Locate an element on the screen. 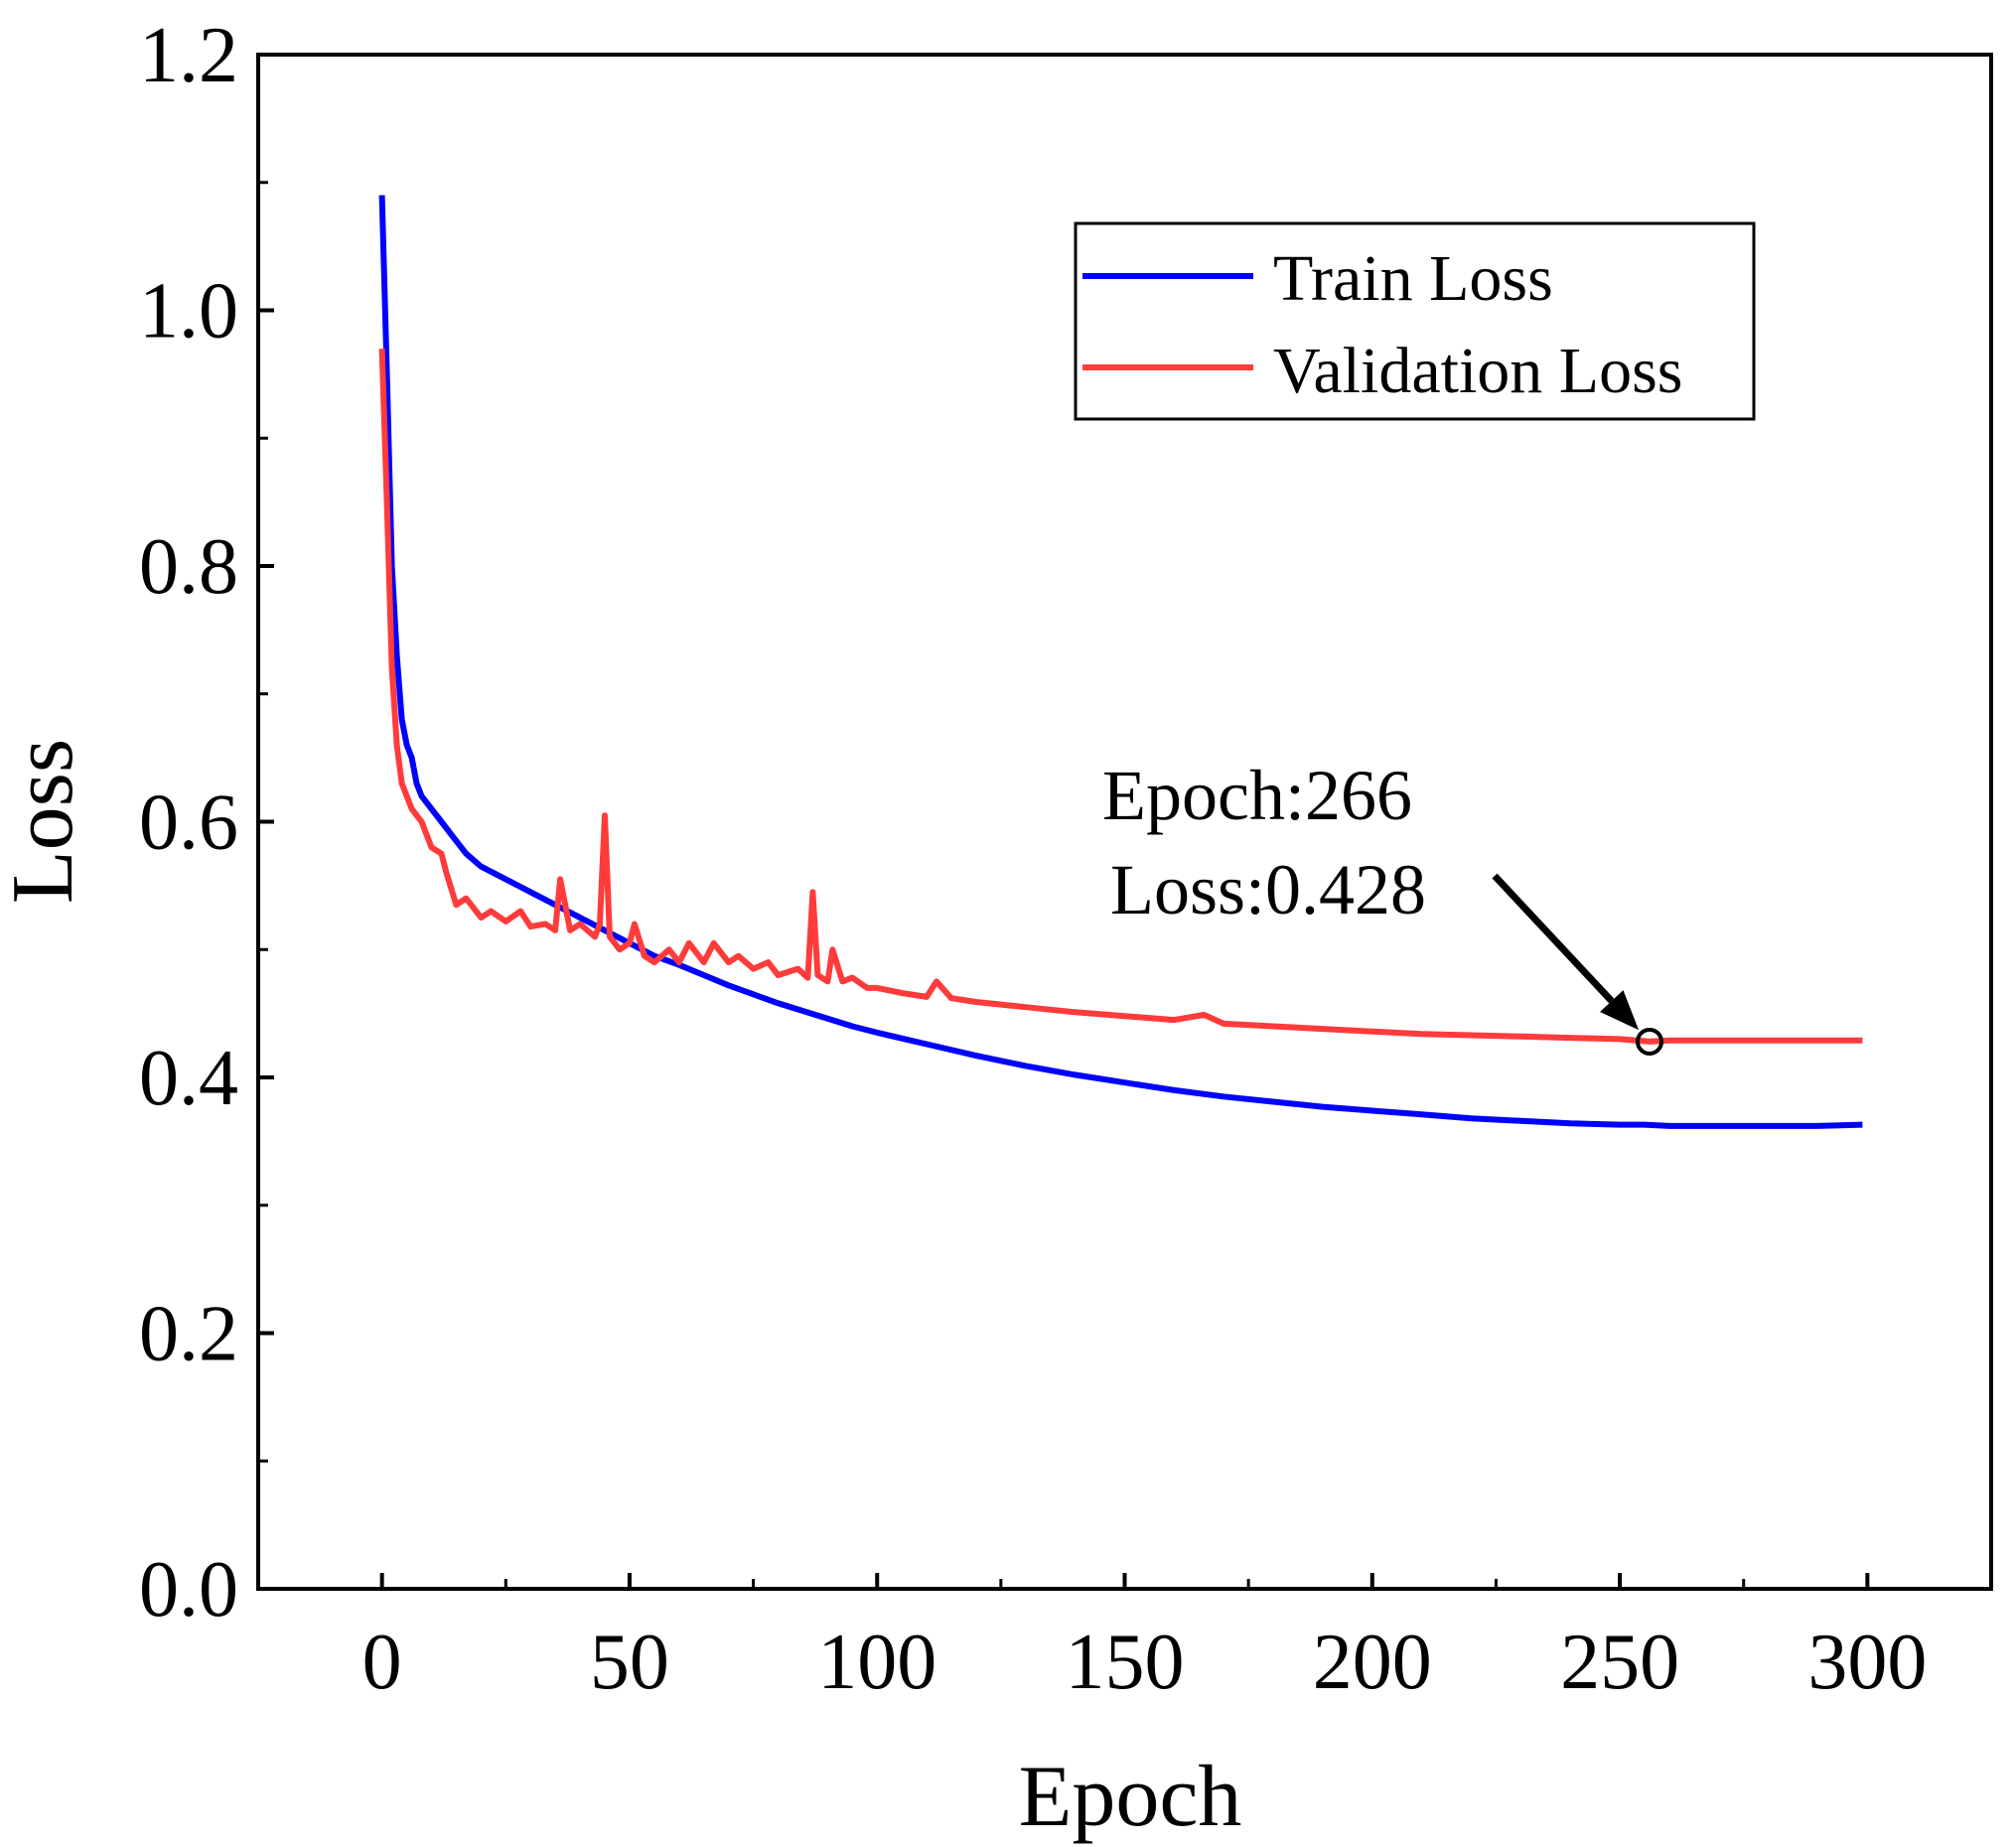 The image size is (2016, 1847). x-axis-ticks: 0 50 100 150 200 250 300 is located at coordinates (1144, 1639).